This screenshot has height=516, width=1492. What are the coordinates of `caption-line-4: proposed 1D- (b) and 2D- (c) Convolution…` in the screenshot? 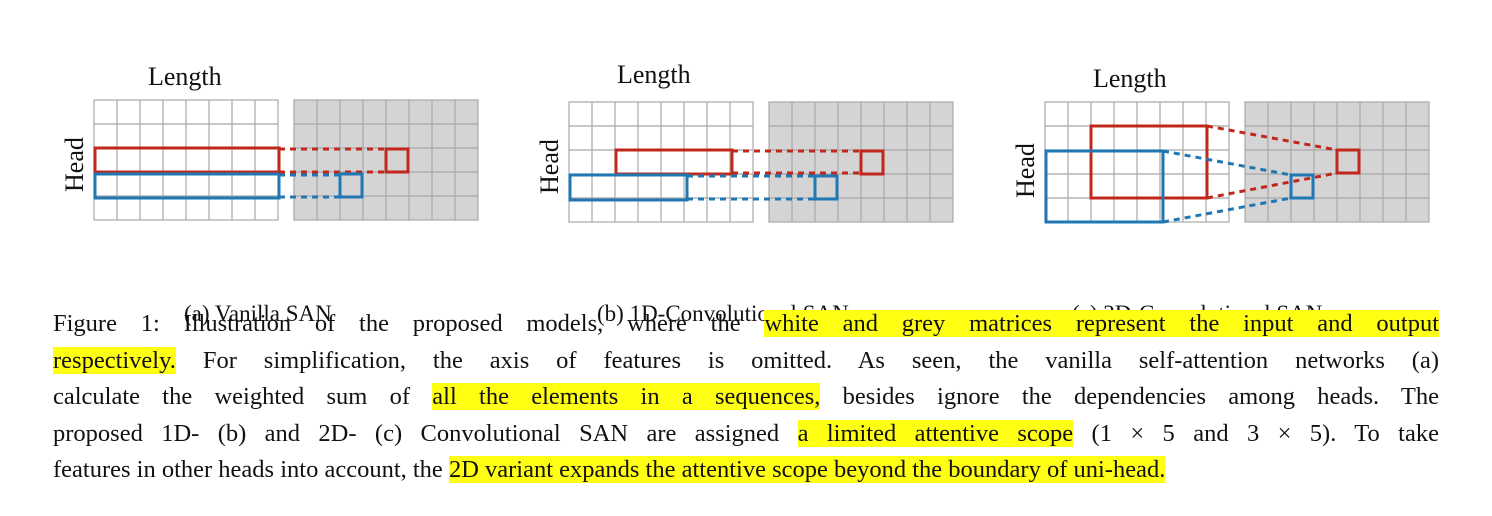 It's located at (746, 434).